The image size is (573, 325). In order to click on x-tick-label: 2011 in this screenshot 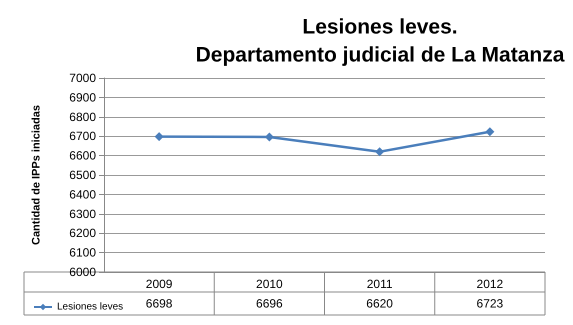, I will do `click(379, 284)`.